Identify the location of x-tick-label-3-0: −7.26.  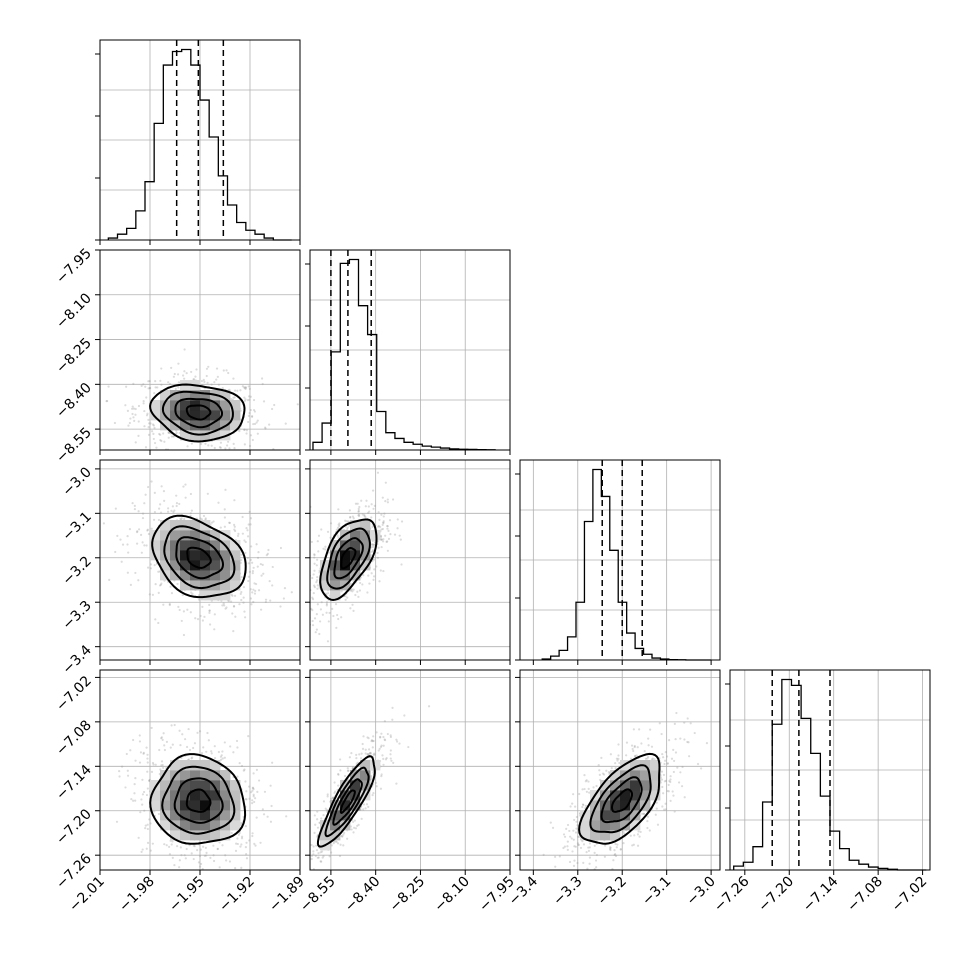
(732, 894).